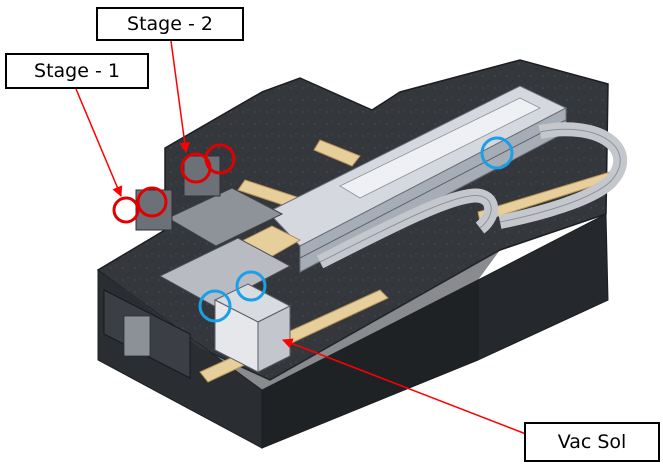 Image resolution: width=663 pixels, height=472 pixels. I want to click on rail-track-line, so click(433, 189).